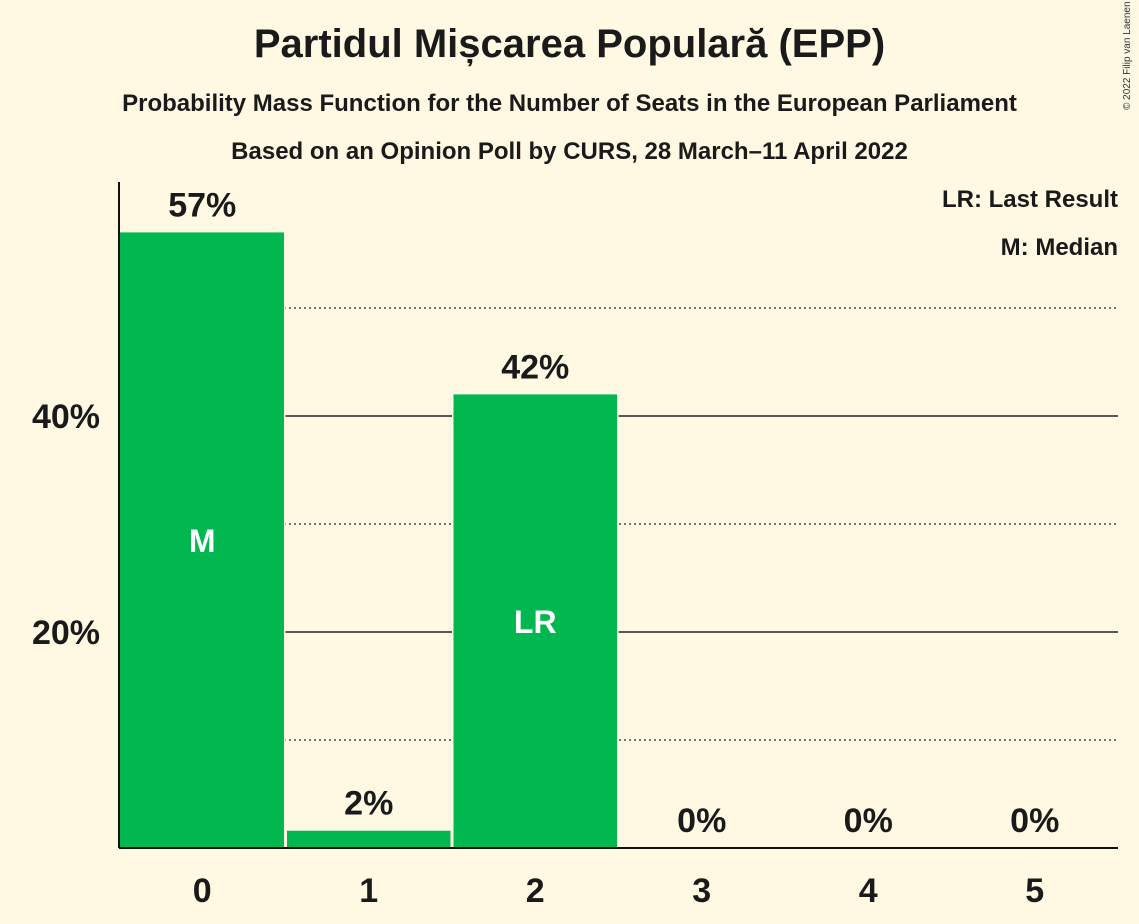 The height and width of the screenshot is (924, 1139). What do you see at coordinates (368, 891) in the screenshot?
I see `x-tick-label: 1` at bounding box center [368, 891].